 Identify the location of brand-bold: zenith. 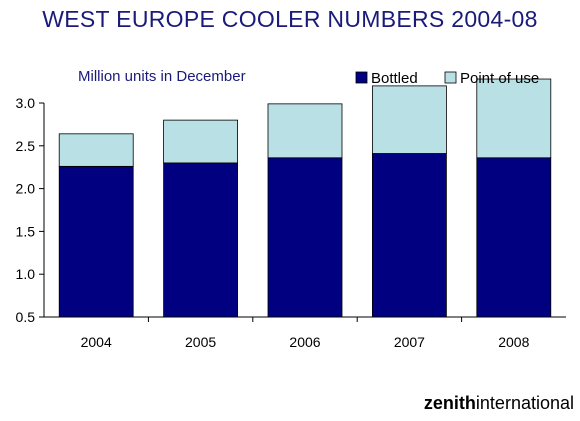
(449, 403).